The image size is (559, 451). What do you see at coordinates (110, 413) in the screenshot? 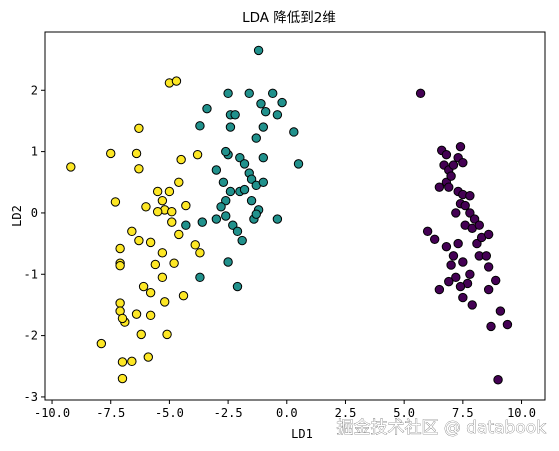
I see `x-tick-label: -7.5` at bounding box center [110, 413].